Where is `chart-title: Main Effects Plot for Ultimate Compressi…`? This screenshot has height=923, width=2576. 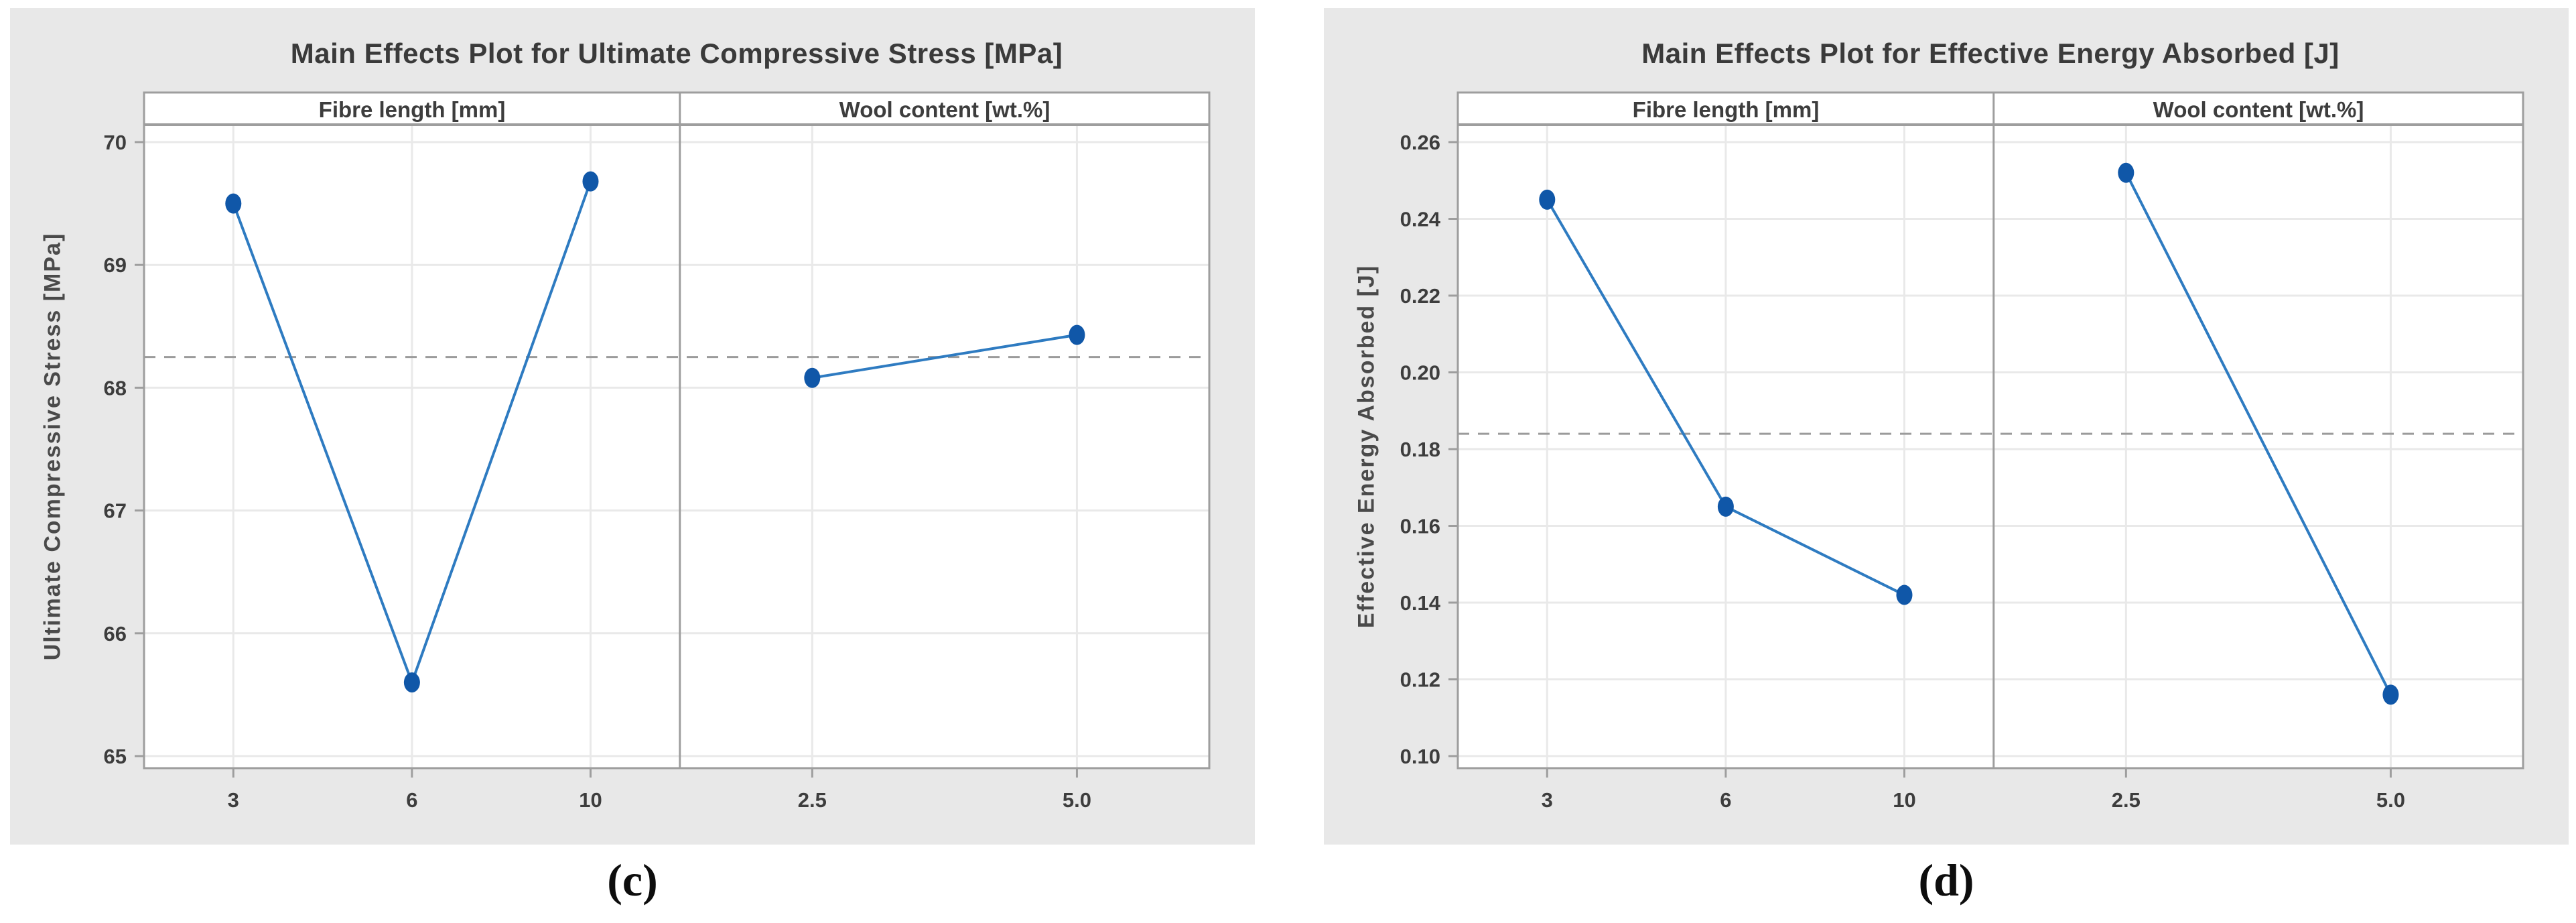
chart-title: Main Effects Plot for Ultimate Compressi… is located at coordinates (677, 53).